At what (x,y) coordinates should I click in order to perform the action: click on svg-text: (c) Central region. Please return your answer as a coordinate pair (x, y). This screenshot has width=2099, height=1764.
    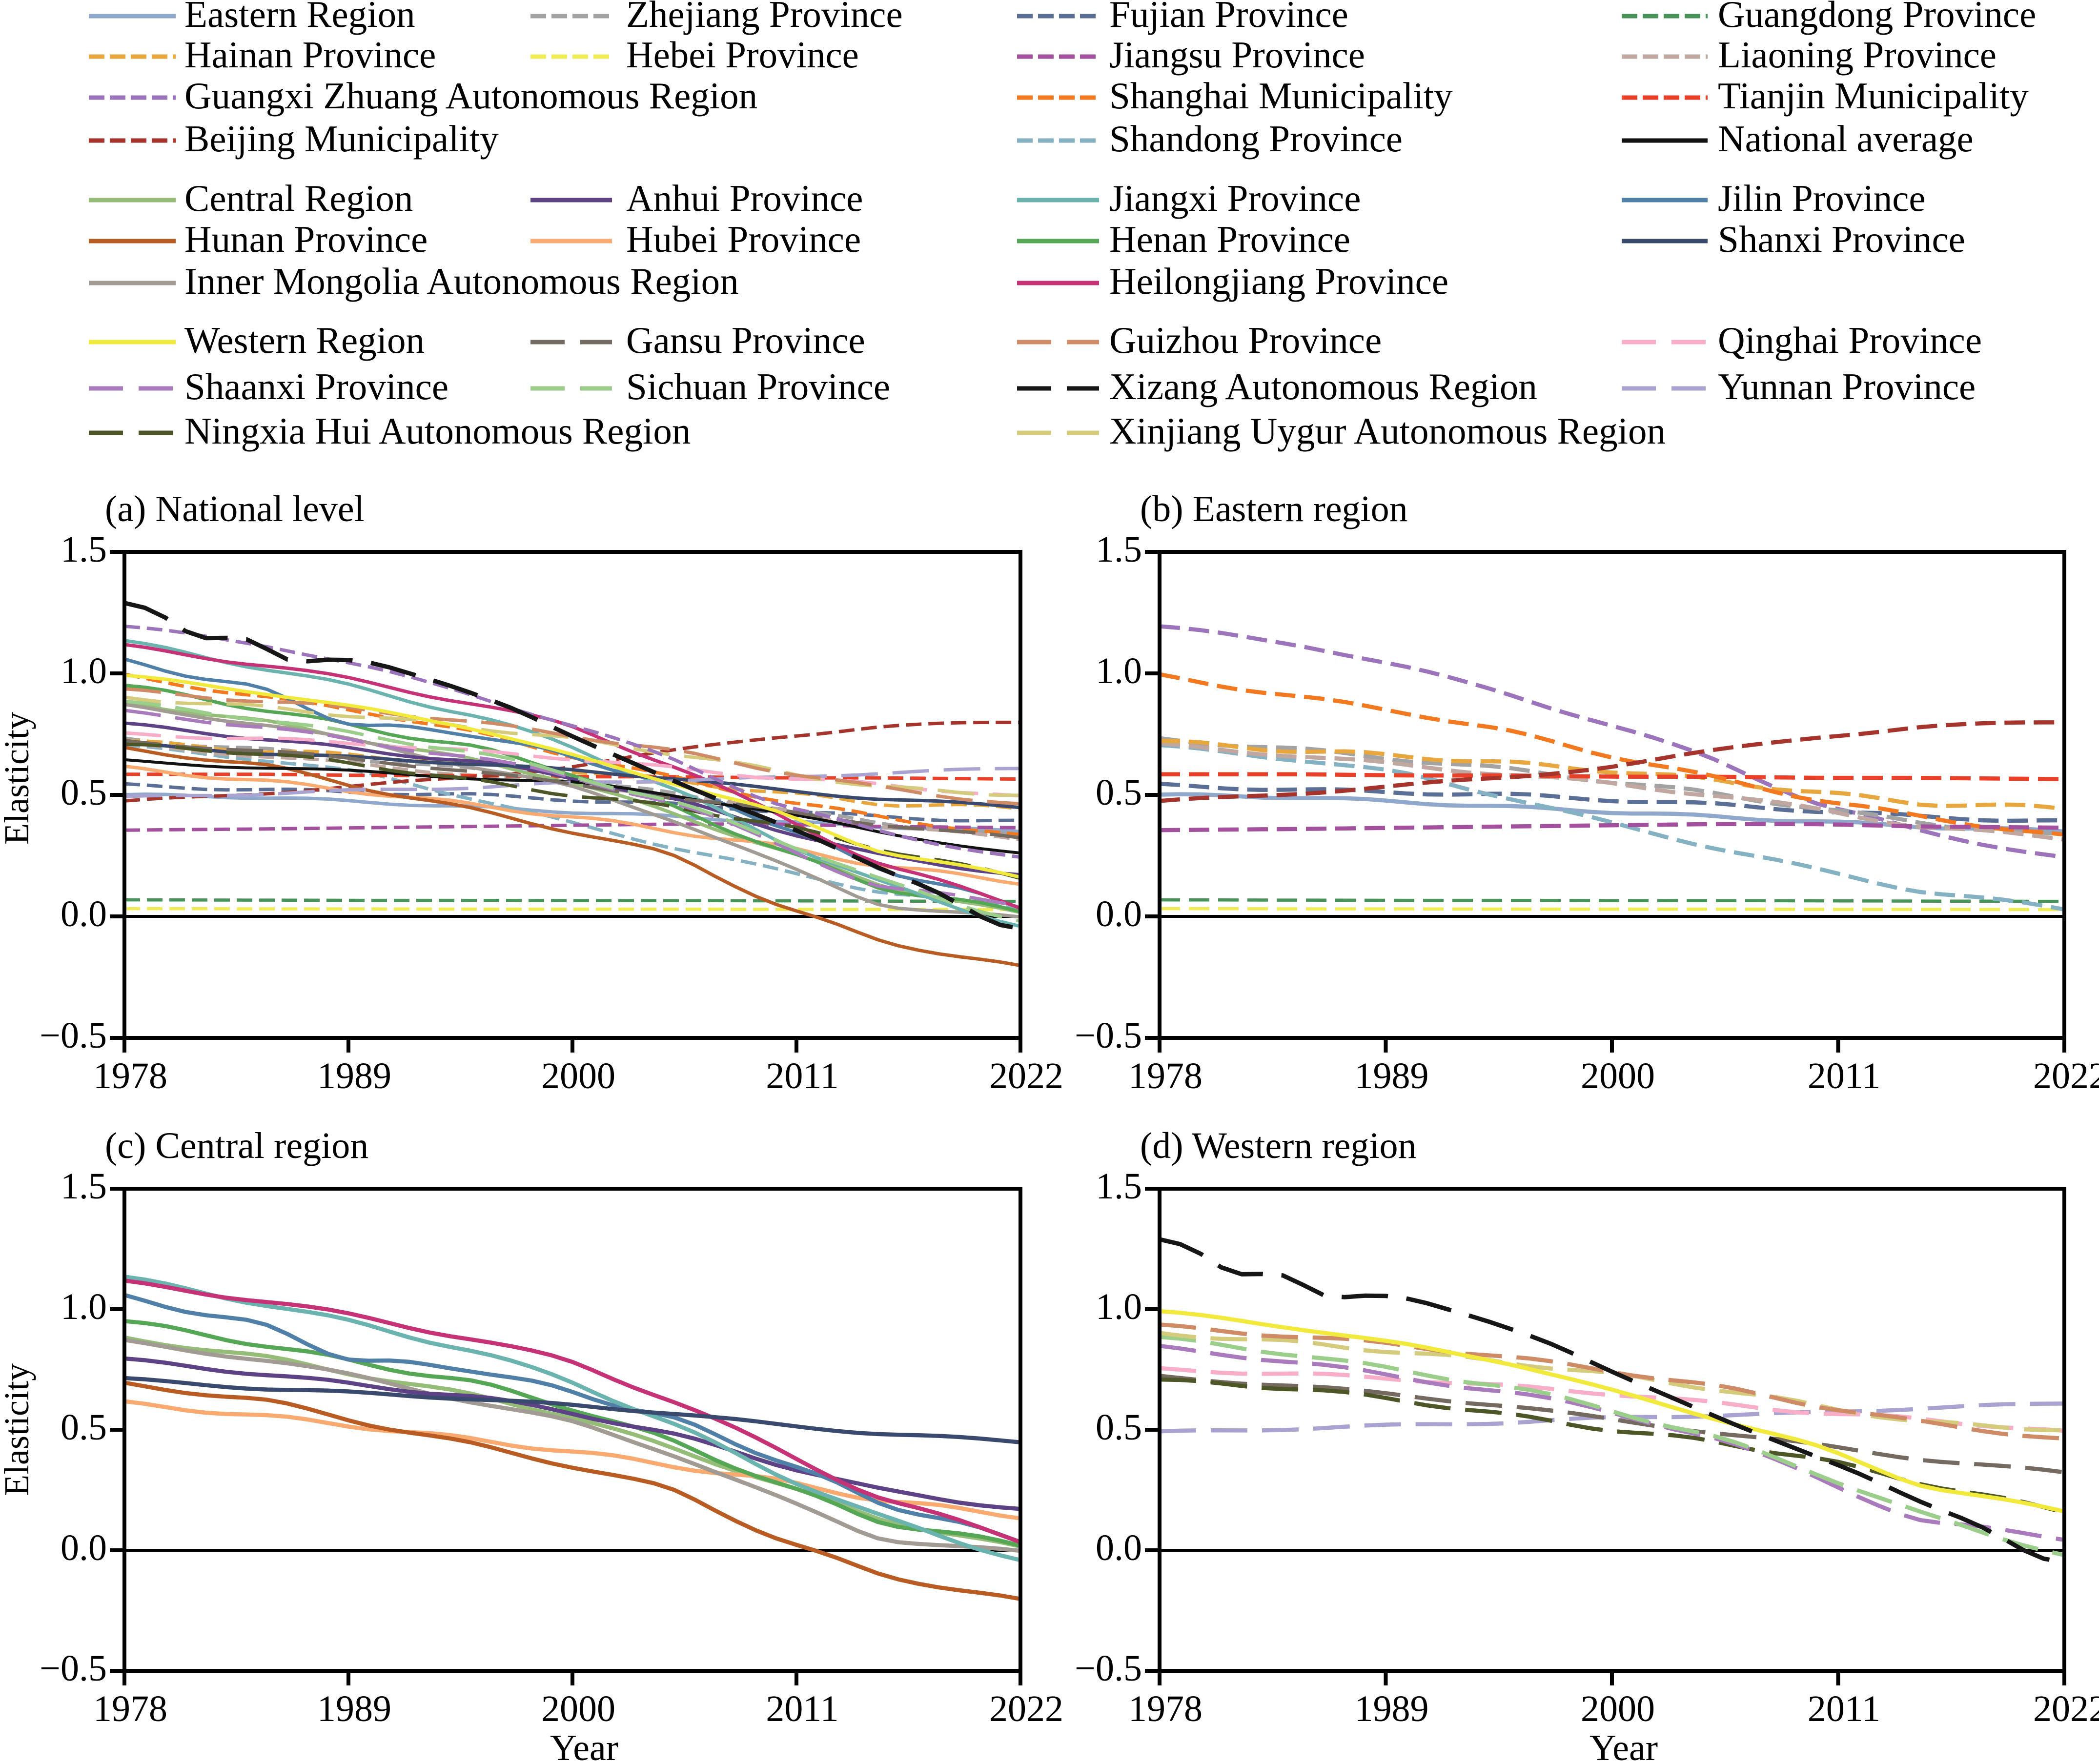
    Looking at the image, I should click on (236, 1145).